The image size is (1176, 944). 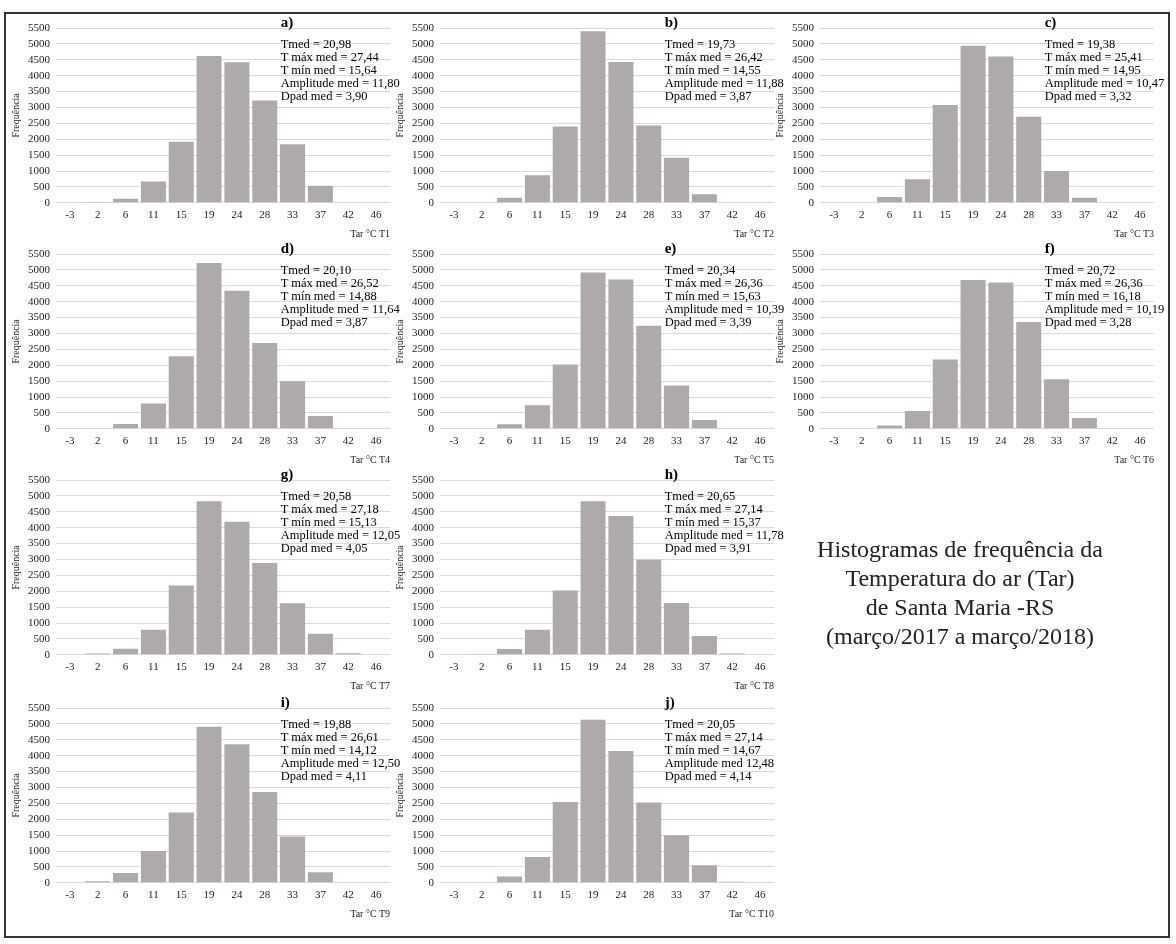 I want to click on chart-title: j), so click(x=669, y=702).